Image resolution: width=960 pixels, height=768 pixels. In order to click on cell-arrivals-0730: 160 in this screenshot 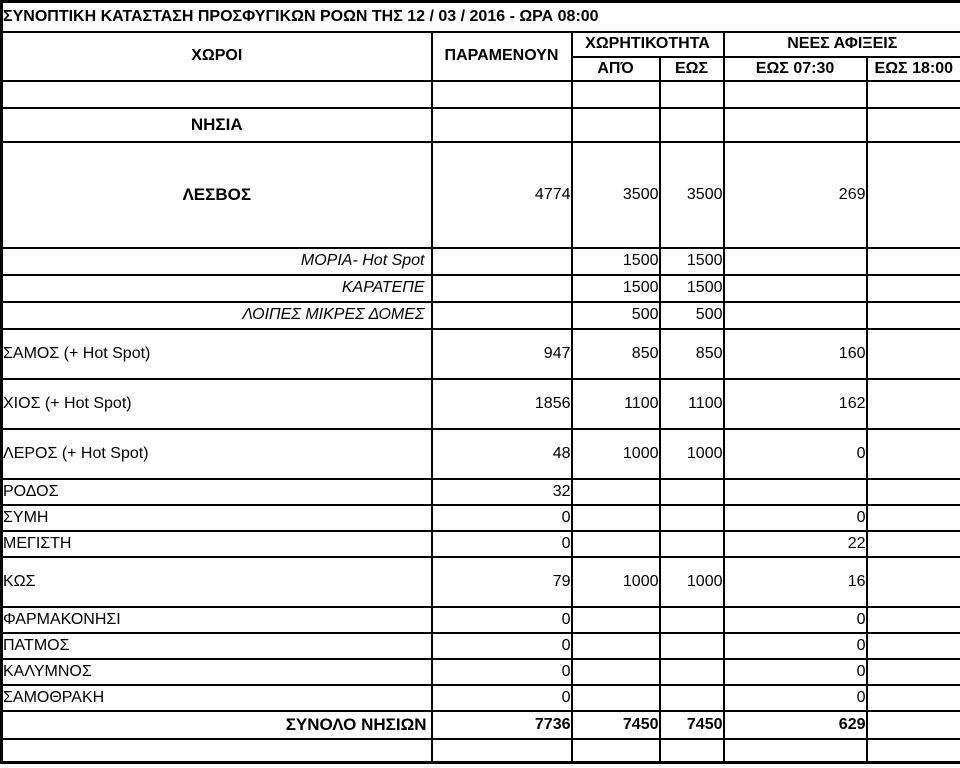, I will do `click(795, 353)`.